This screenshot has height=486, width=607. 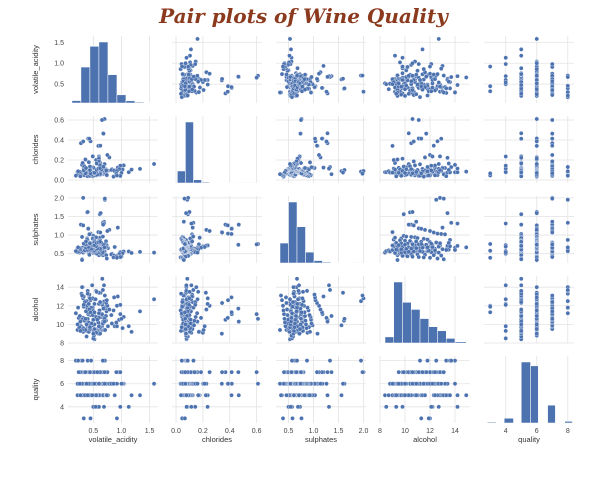 I want to click on y-tick-label-sulphates: 1.0, so click(x=59, y=236).